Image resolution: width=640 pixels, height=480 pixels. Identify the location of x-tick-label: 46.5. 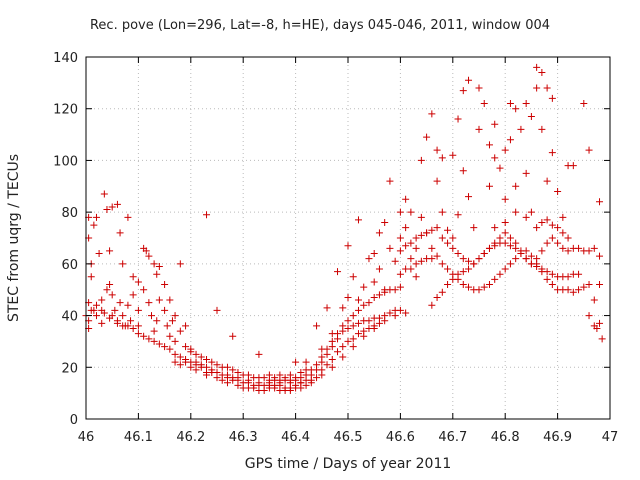
(348, 437).